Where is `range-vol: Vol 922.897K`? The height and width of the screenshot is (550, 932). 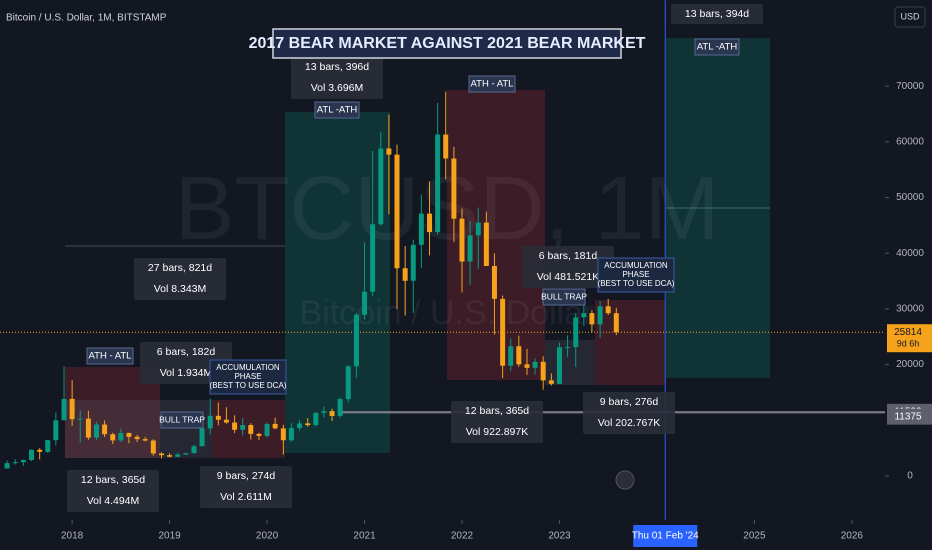
range-vol: Vol 922.897K is located at coordinates (497, 432).